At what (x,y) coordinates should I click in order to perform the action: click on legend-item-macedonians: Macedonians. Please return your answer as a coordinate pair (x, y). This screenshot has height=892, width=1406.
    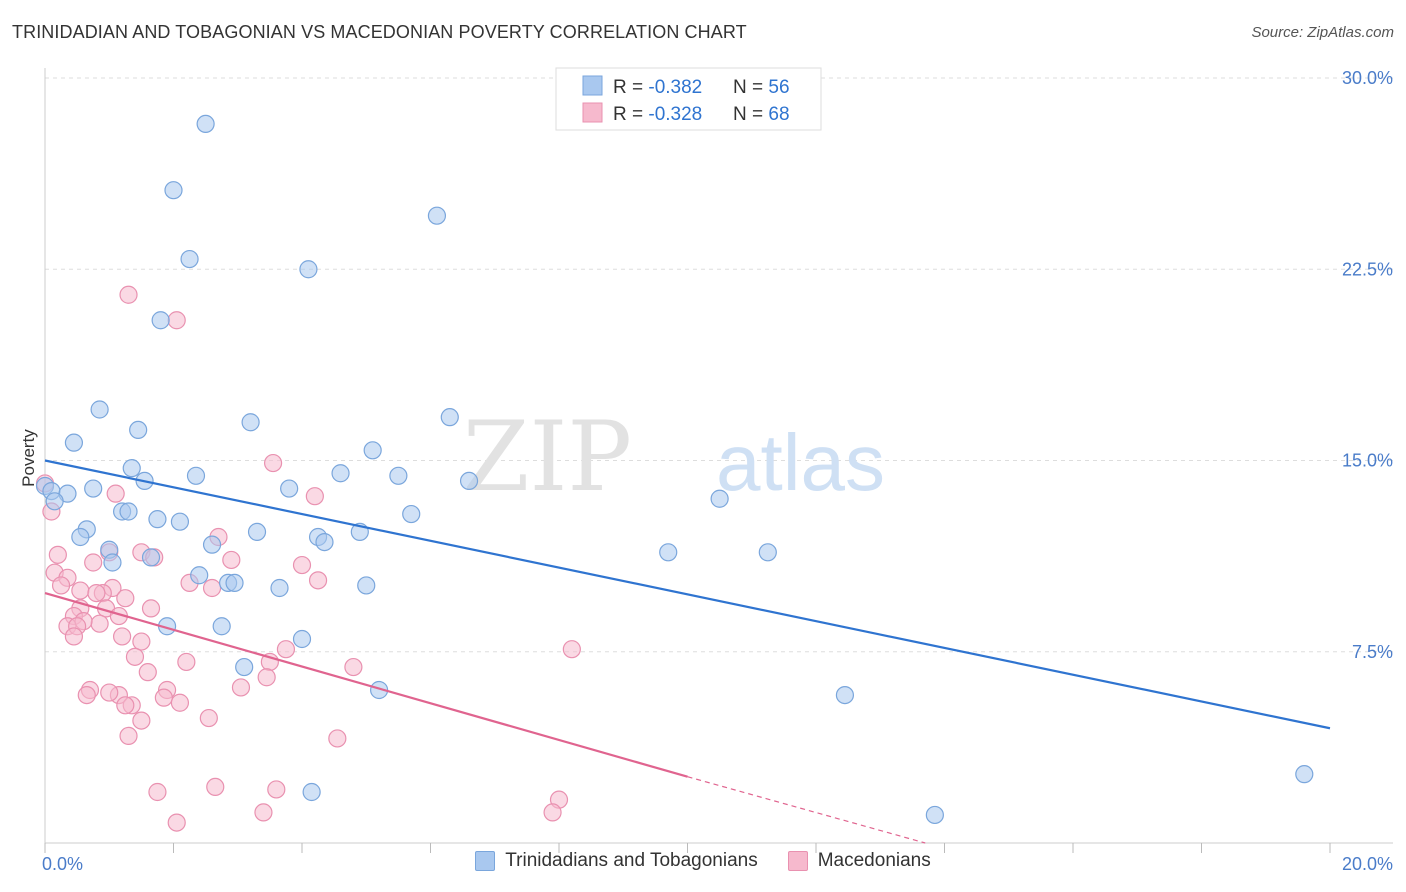
    Looking at the image, I should click on (859, 861).